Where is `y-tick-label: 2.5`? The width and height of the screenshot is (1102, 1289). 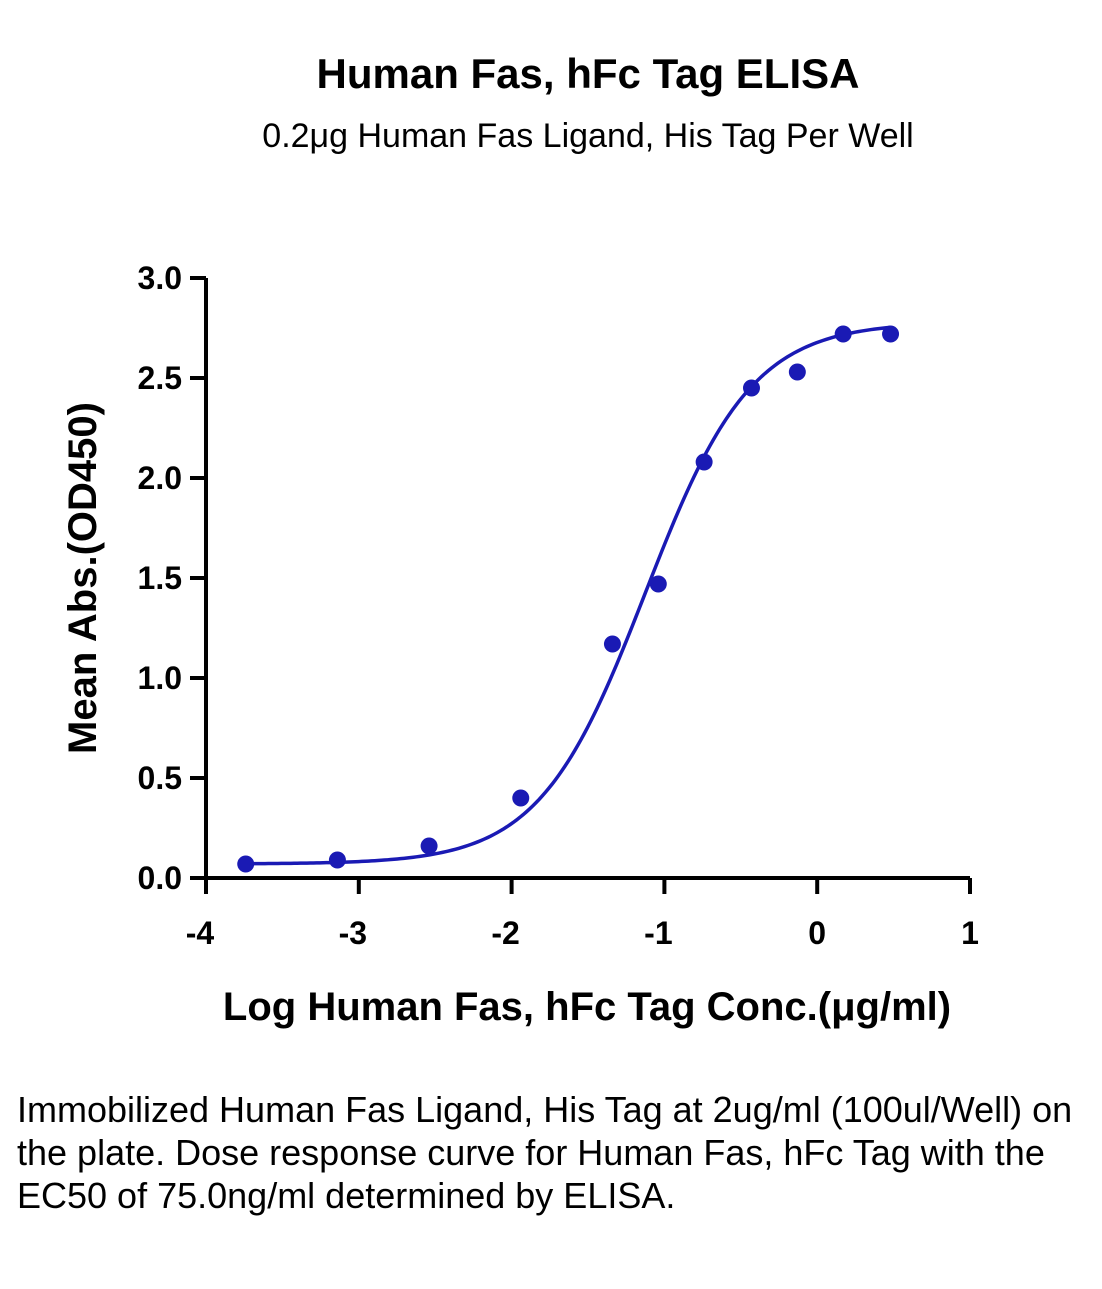 y-tick-label: 2.5 is located at coordinates (160, 378).